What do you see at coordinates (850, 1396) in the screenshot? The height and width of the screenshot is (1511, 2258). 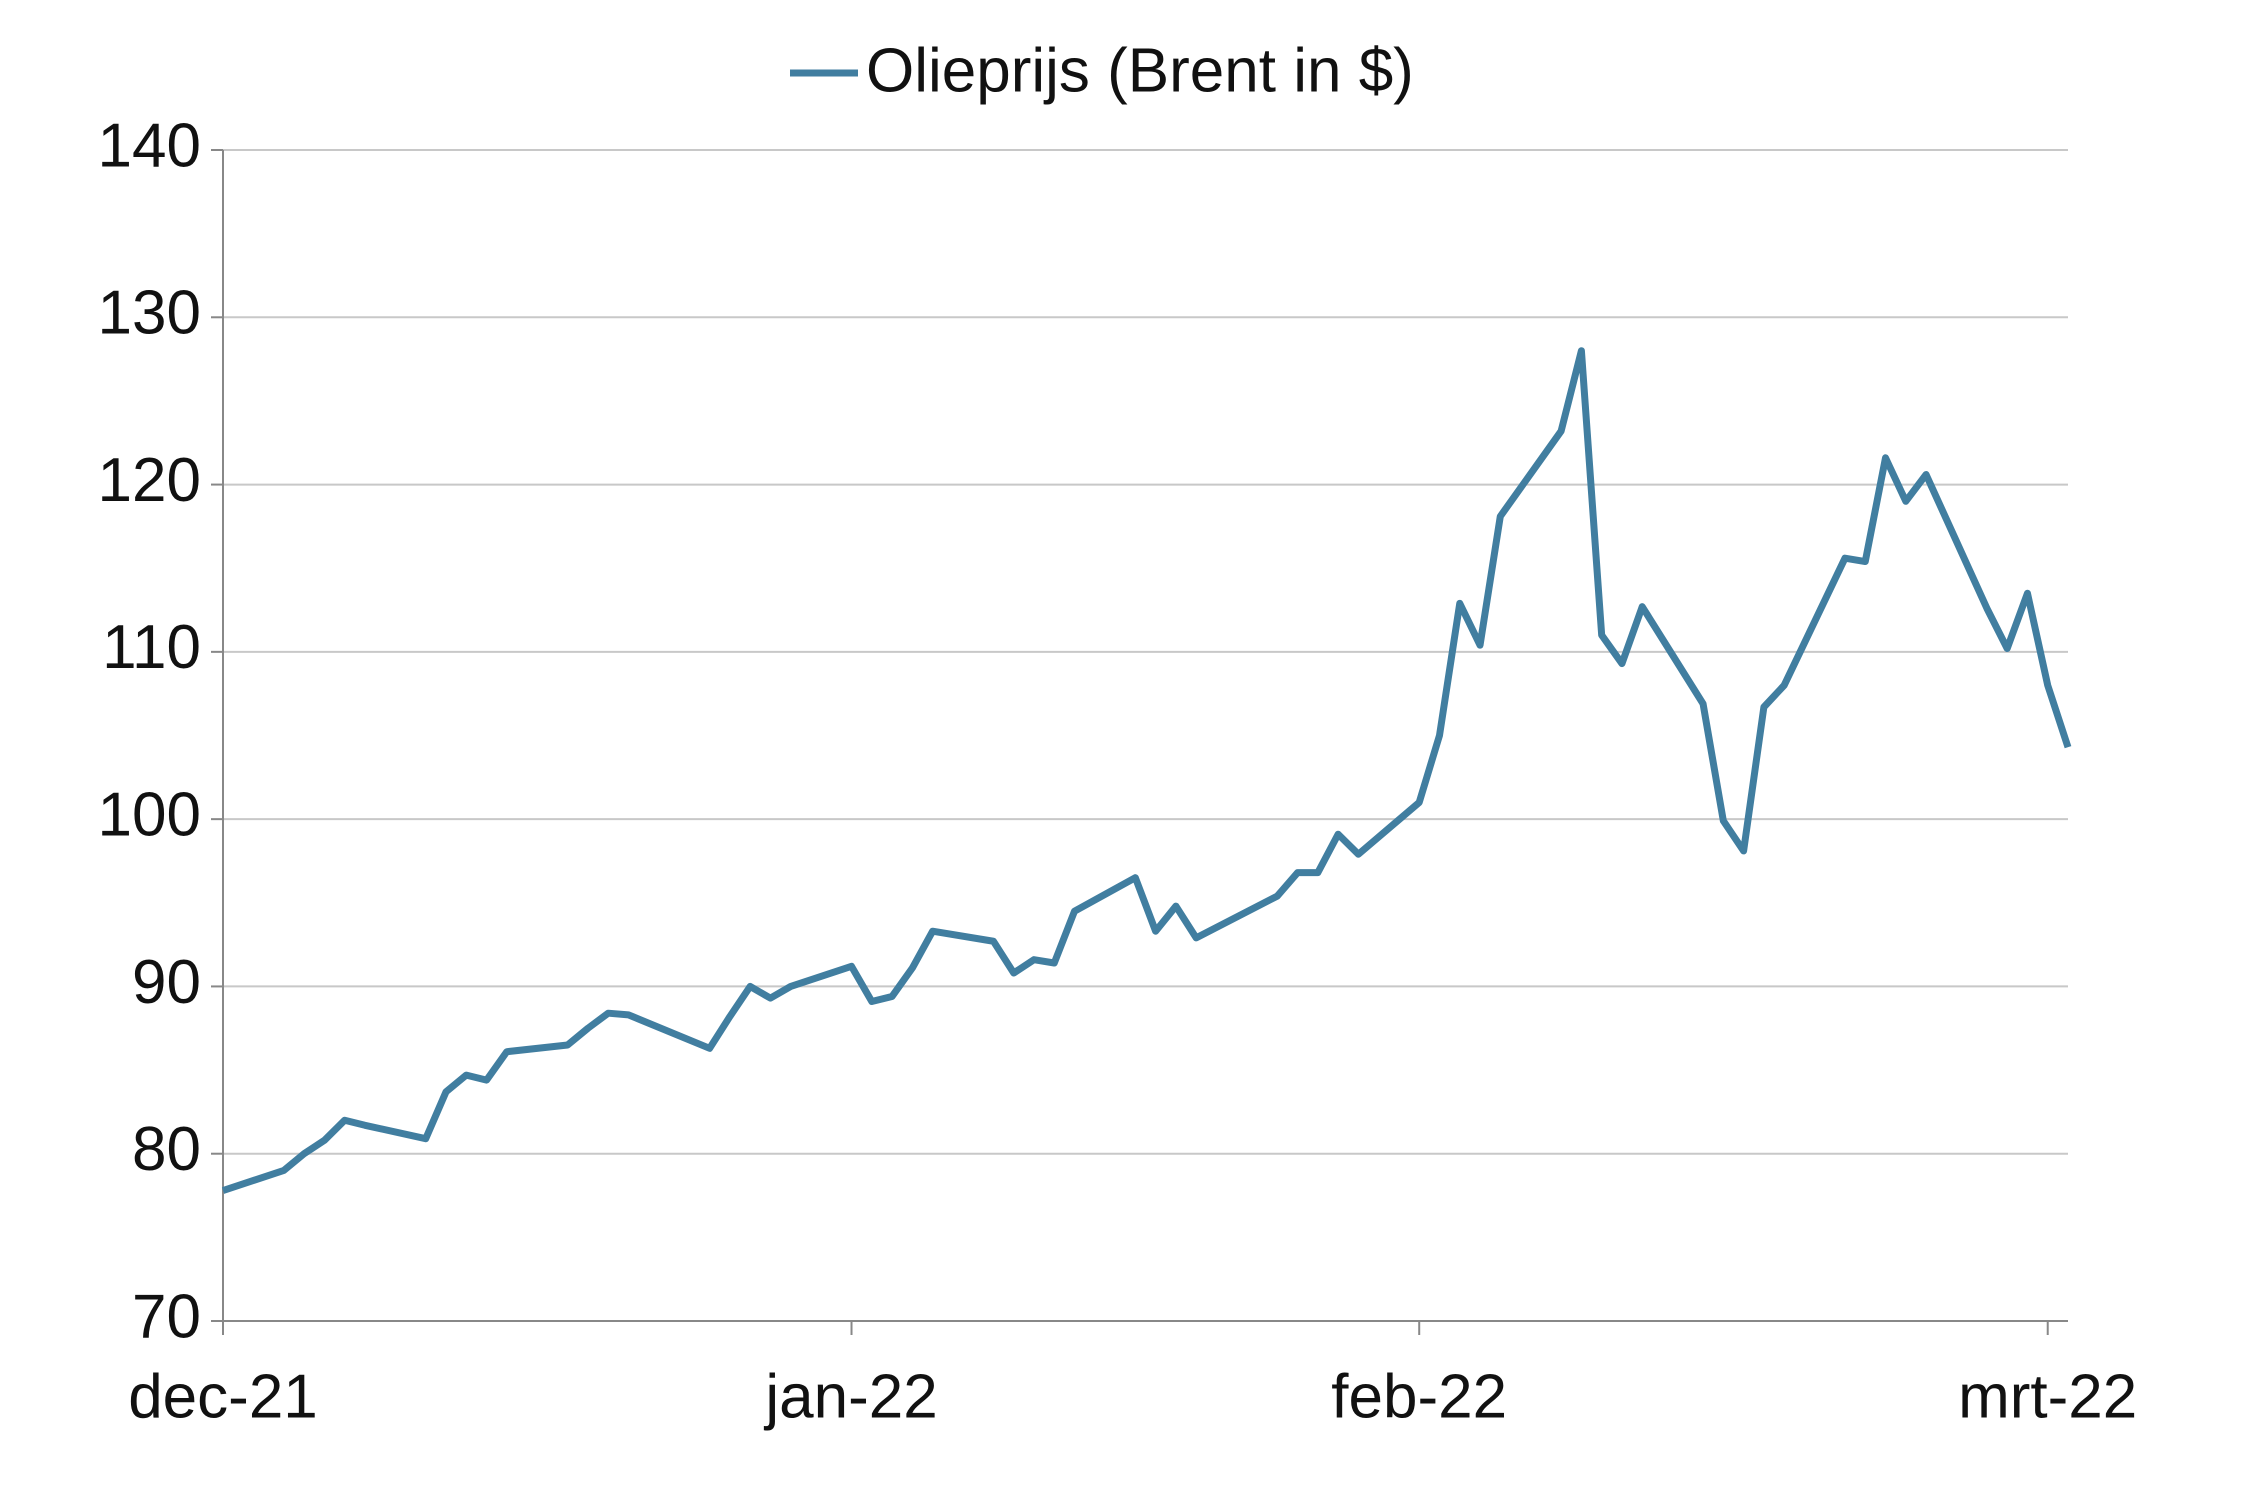 I see `x-tick-label: jan-22` at bounding box center [850, 1396].